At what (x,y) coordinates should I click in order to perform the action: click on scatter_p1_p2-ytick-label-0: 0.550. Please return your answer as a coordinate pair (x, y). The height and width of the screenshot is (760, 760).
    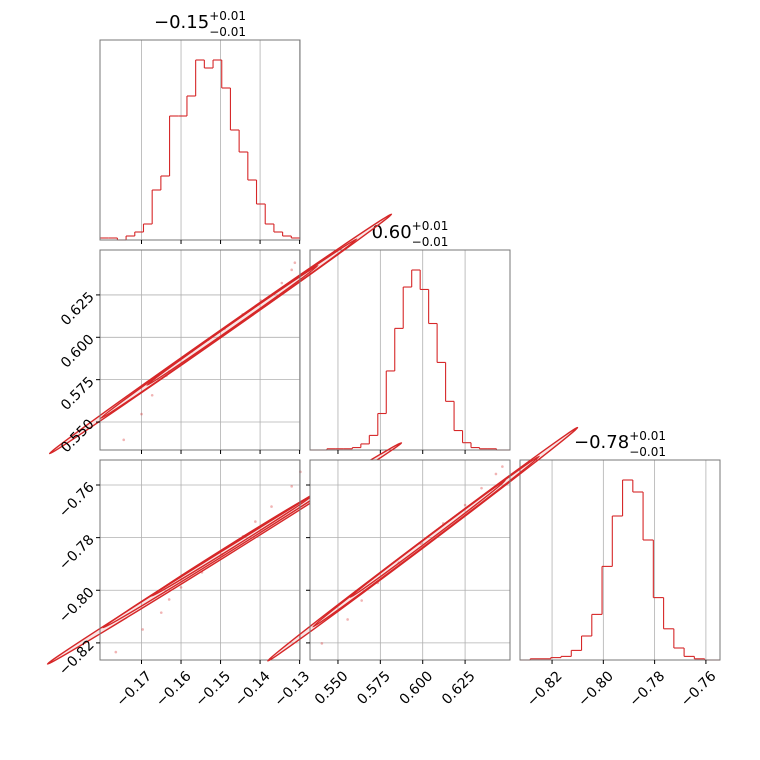
    Looking at the image, I should click on (78, 436).